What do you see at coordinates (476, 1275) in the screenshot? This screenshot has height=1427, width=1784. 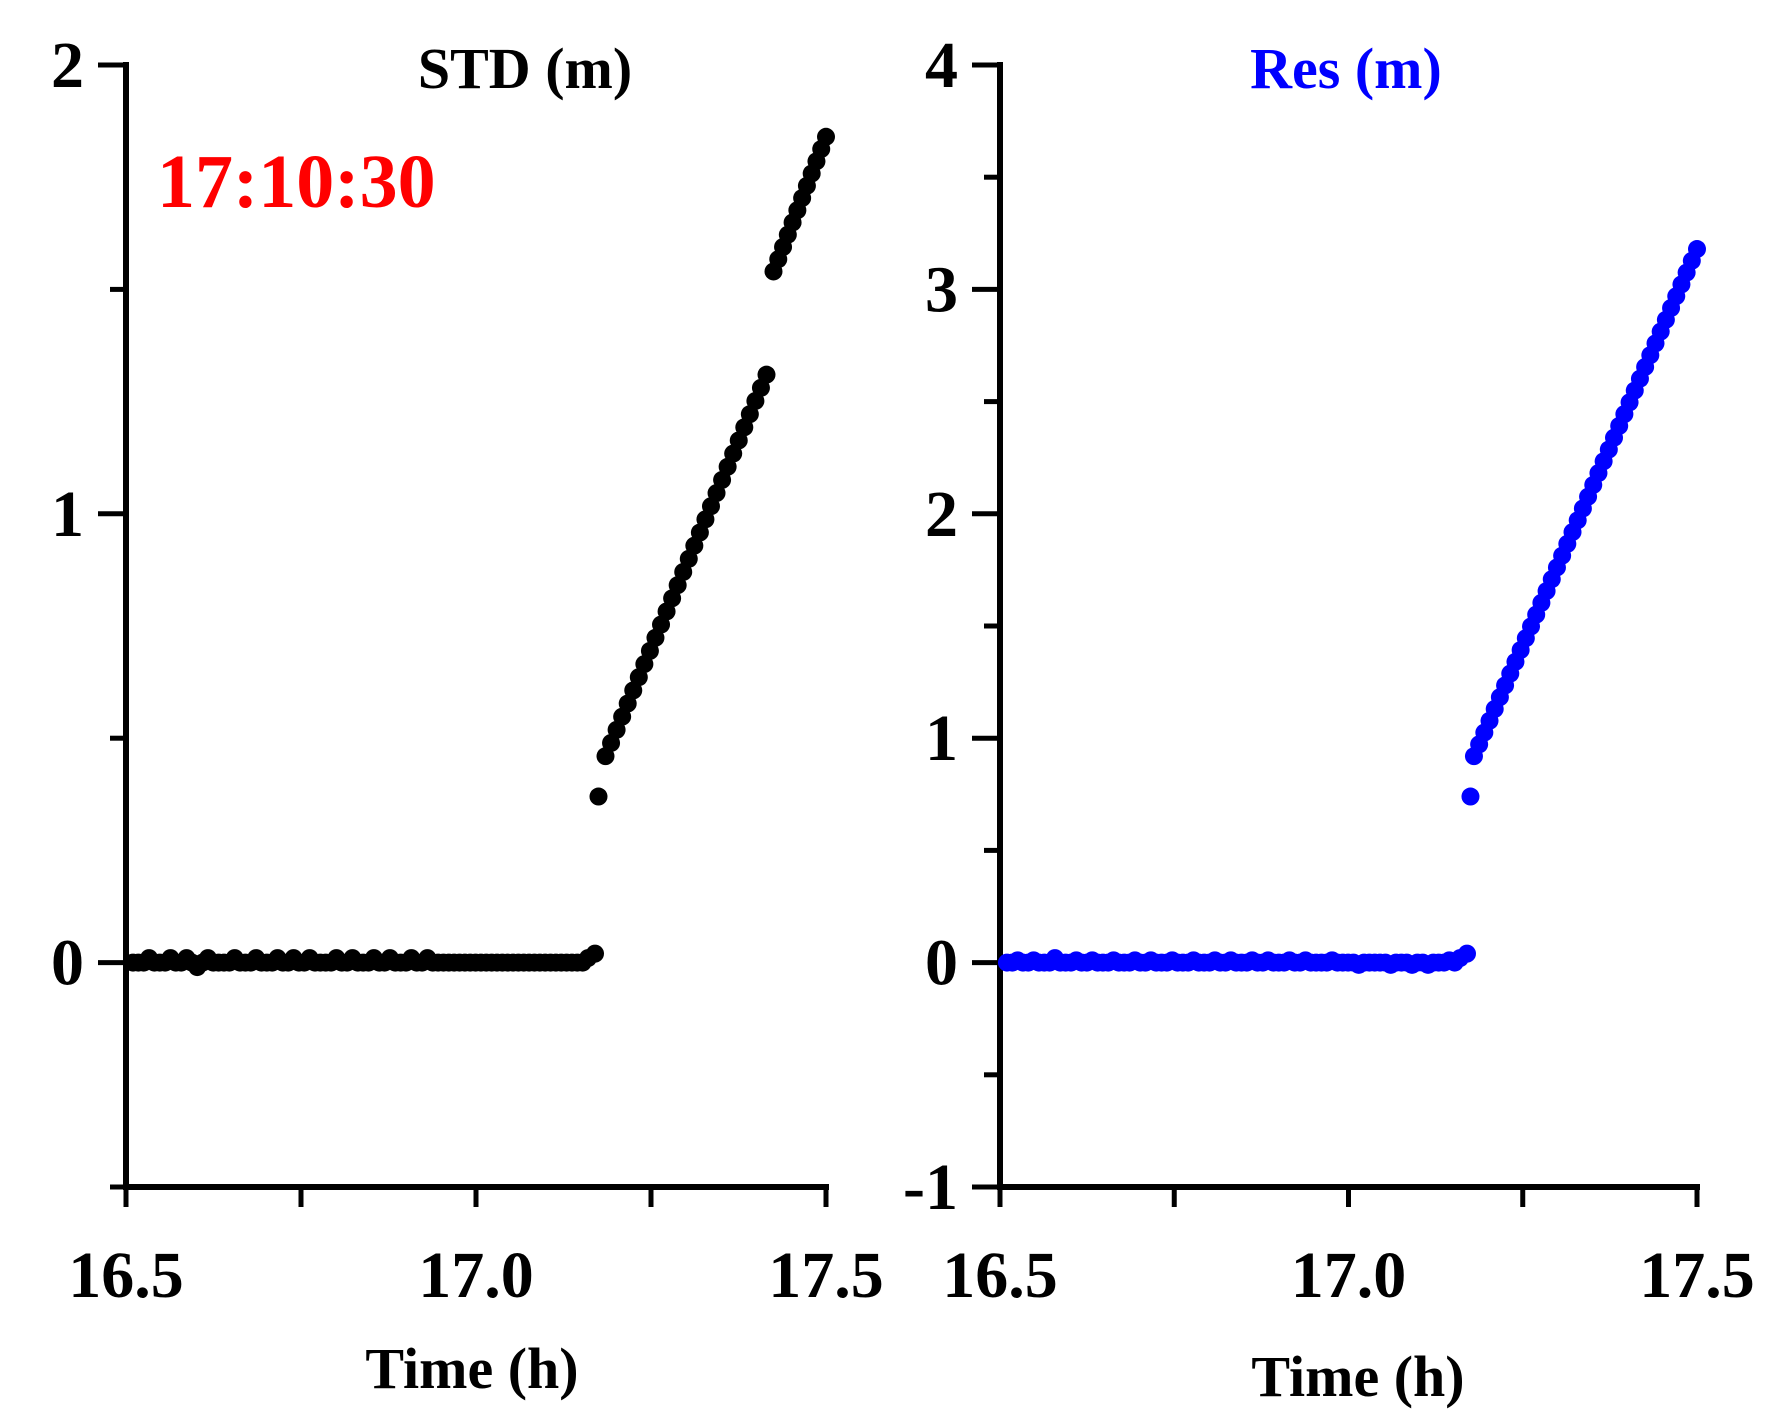 I see `std-x-tick-label: 17.0` at bounding box center [476, 1275].